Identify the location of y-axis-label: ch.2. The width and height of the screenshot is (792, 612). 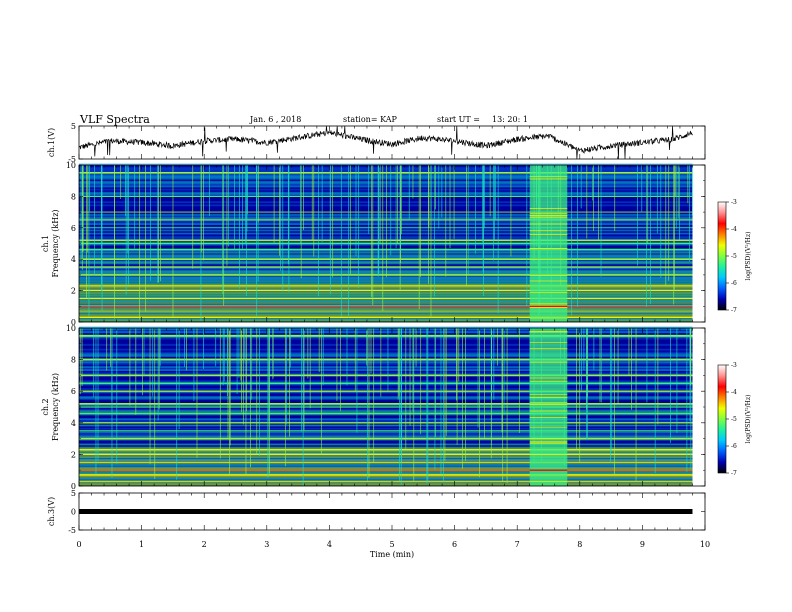
(45, 406).